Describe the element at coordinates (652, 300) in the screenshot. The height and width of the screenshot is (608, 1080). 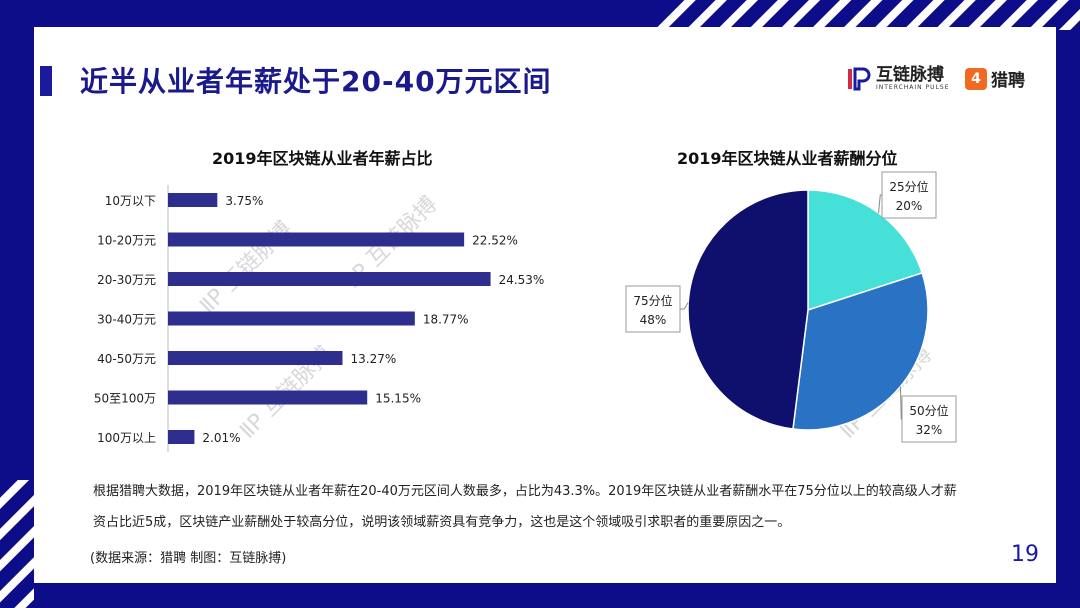
I see `slice-name: 75分位` at that location.